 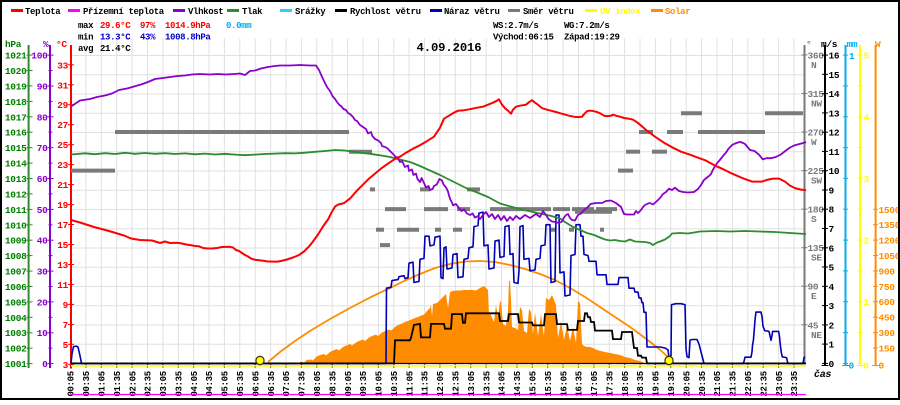 What do you see at coordinates (887, 287) in the screenshot?
I see `svg-text: 750` at bounding box center [887, 287].